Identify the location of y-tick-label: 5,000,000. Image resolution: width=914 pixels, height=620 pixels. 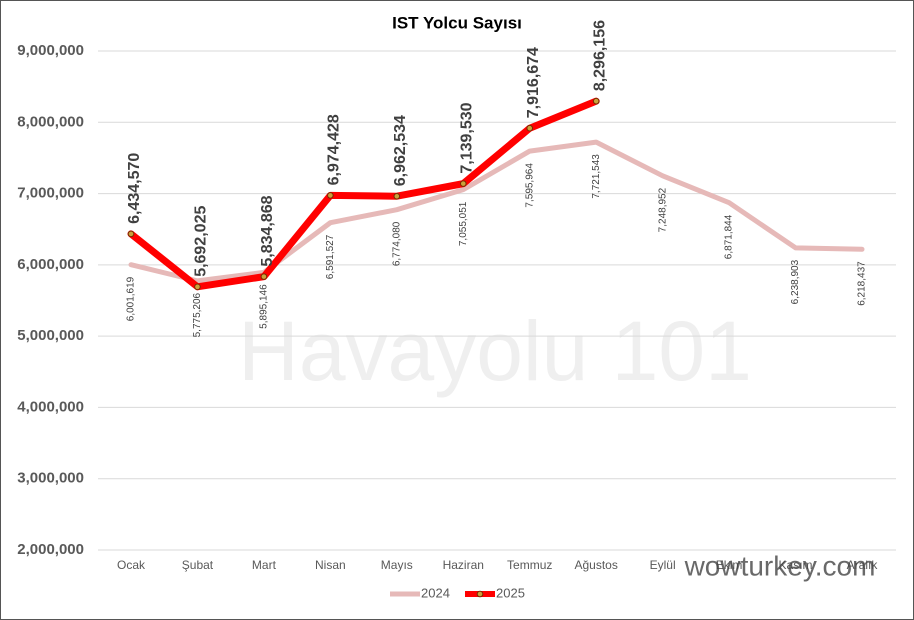
(50, 335).